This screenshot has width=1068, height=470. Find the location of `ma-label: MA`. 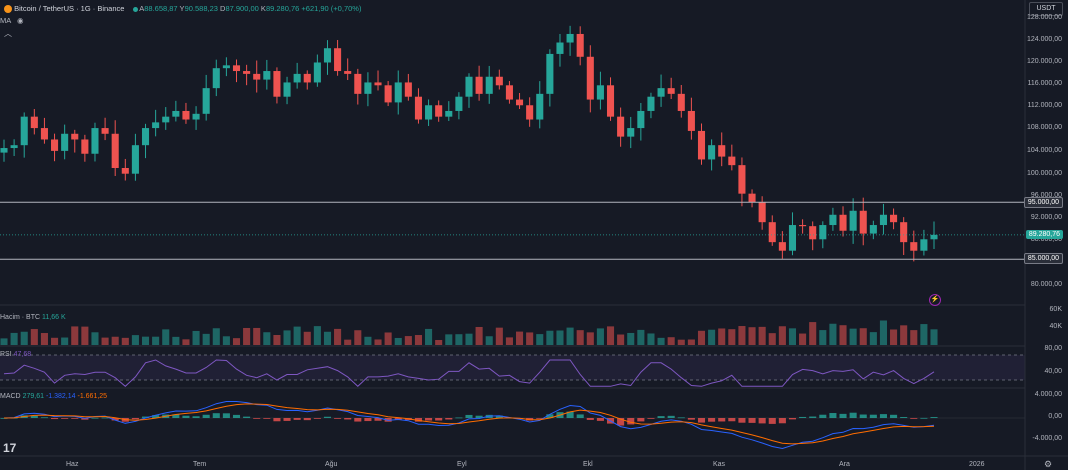

ma-label: MA is located at coordinates (5, 20).